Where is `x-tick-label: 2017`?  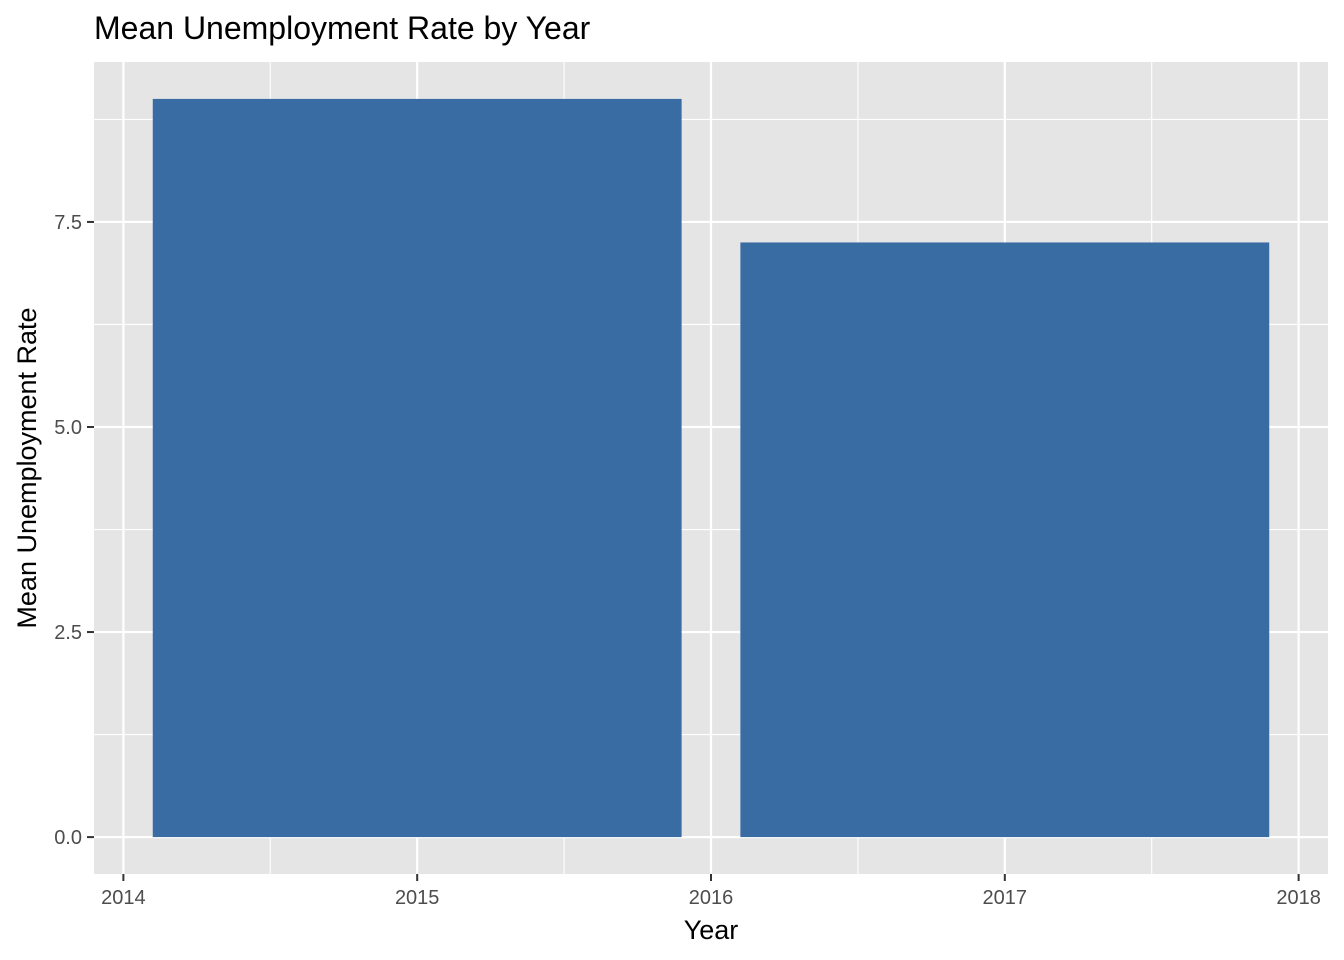 x-tick-label: 2017 is located at coordinates (1005, 898).